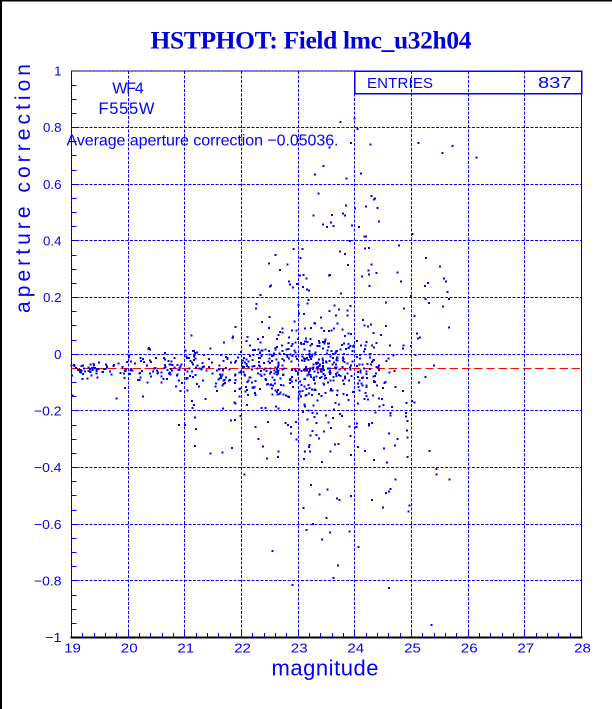  Describe the element at coordinates (48, 524) in the screenshot. I see `svg-text: −0.6` at that location.